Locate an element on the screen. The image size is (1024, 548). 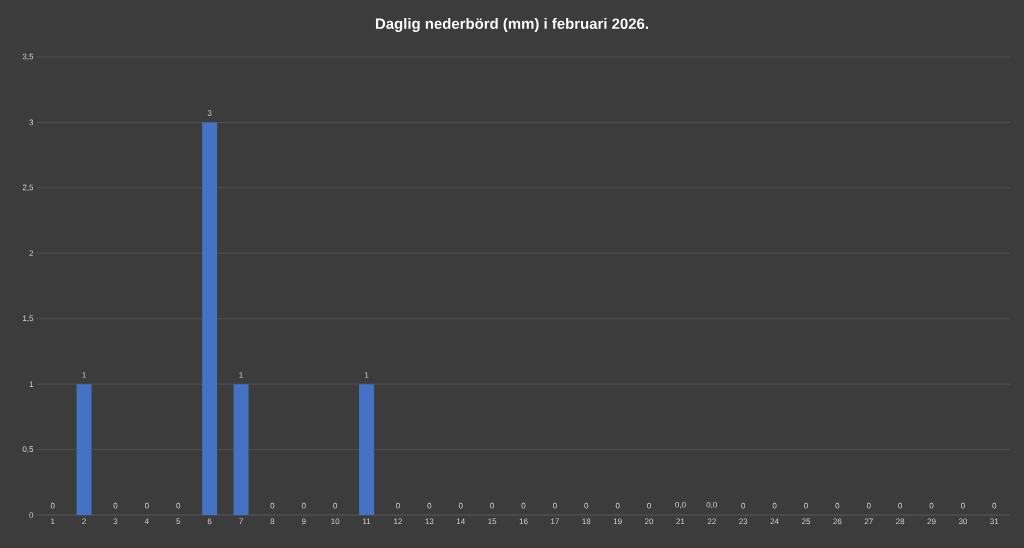
chart-title: Daglig nederbörd (mm) i februari 2026. is located at coordinates (511, 25).